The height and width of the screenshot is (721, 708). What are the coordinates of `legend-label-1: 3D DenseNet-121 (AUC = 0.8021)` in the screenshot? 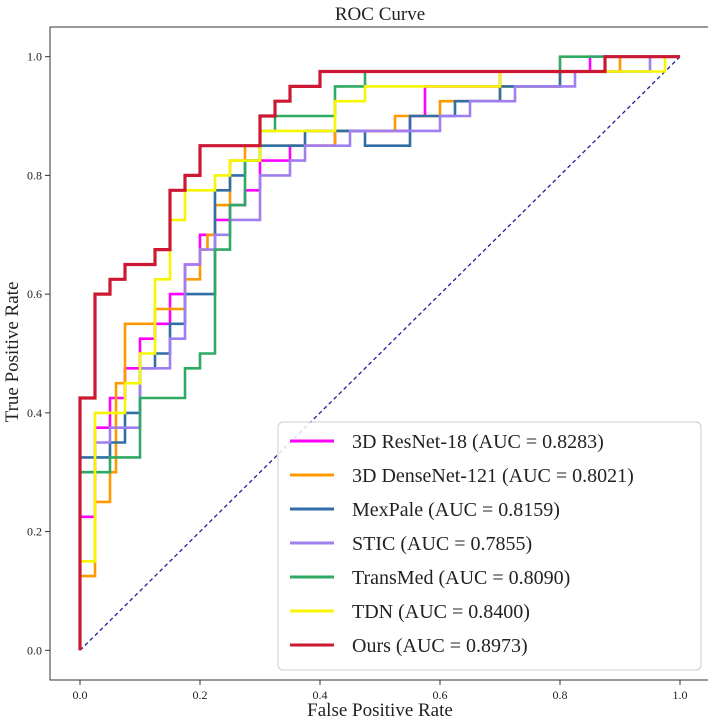 It's located at (493, 476).